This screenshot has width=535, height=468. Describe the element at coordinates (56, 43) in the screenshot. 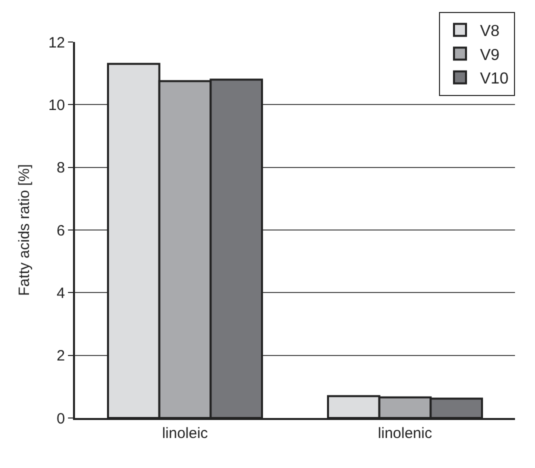

I see `y-tick-label: 12` at that location.